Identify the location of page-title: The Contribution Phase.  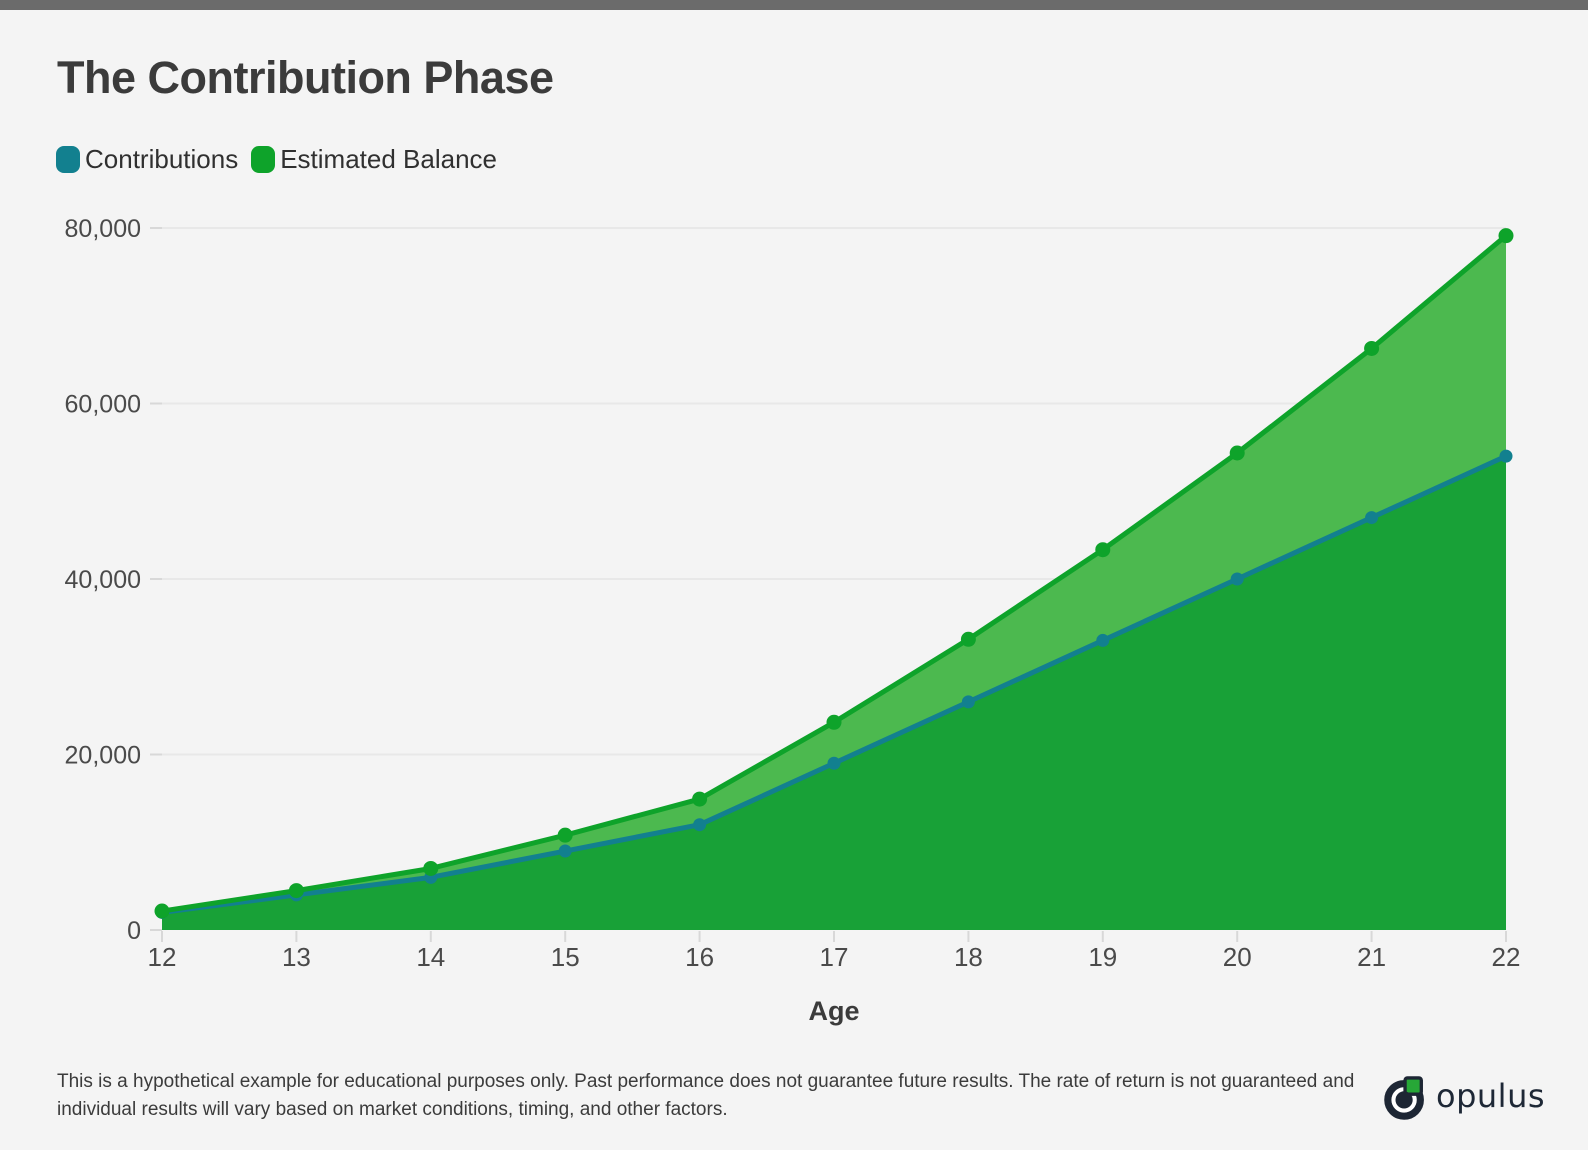
(305, 77).